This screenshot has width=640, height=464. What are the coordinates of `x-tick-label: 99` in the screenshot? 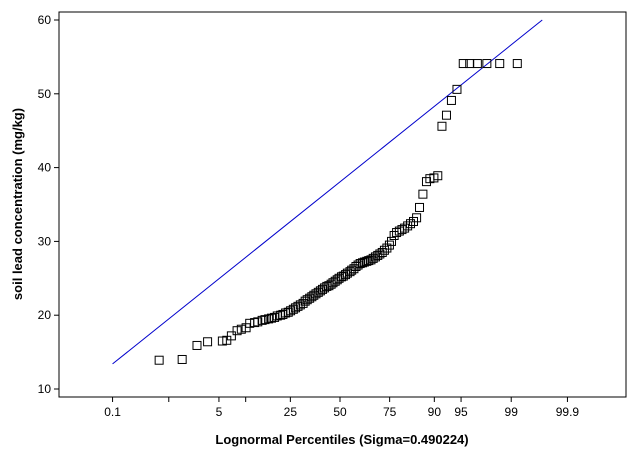 It's located at (512, 412).